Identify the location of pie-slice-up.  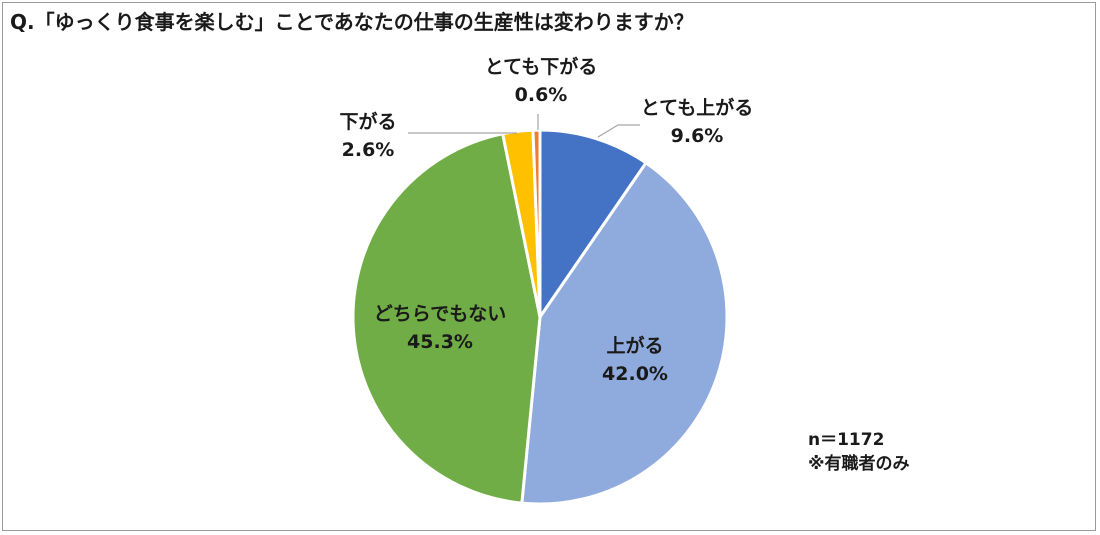
(624, 333).